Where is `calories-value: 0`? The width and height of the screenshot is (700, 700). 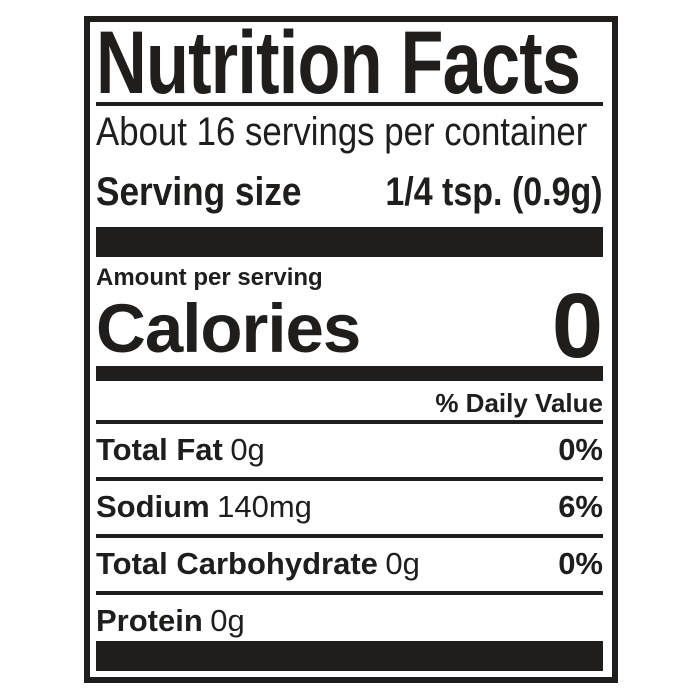 calories-value: 0 is located at coordinates (577, 326).